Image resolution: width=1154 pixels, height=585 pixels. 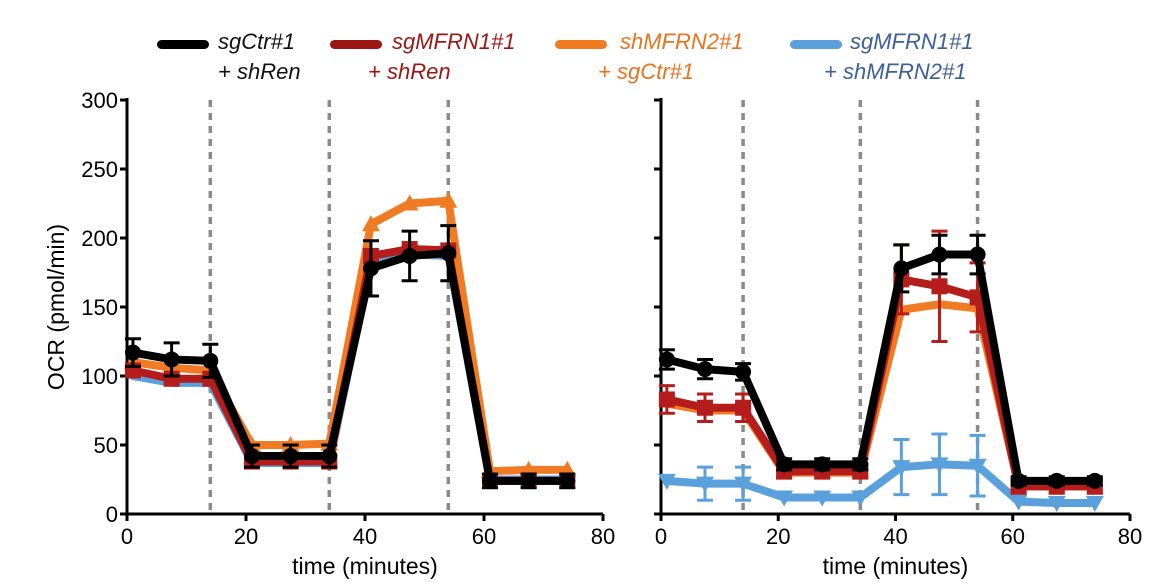 I want to click on legend-label-line2: + sgCtr#1, so click(x=646, y=71).